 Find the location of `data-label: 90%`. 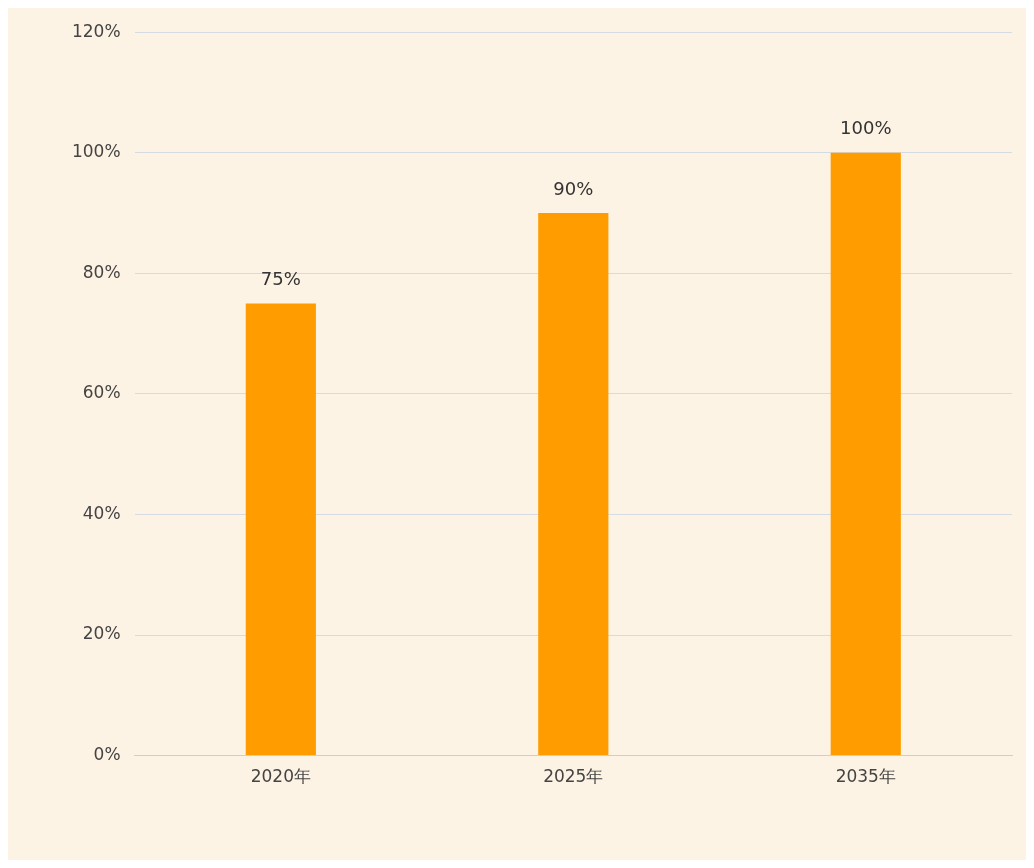

data-label: 90% is located at coordinates (573, 188).